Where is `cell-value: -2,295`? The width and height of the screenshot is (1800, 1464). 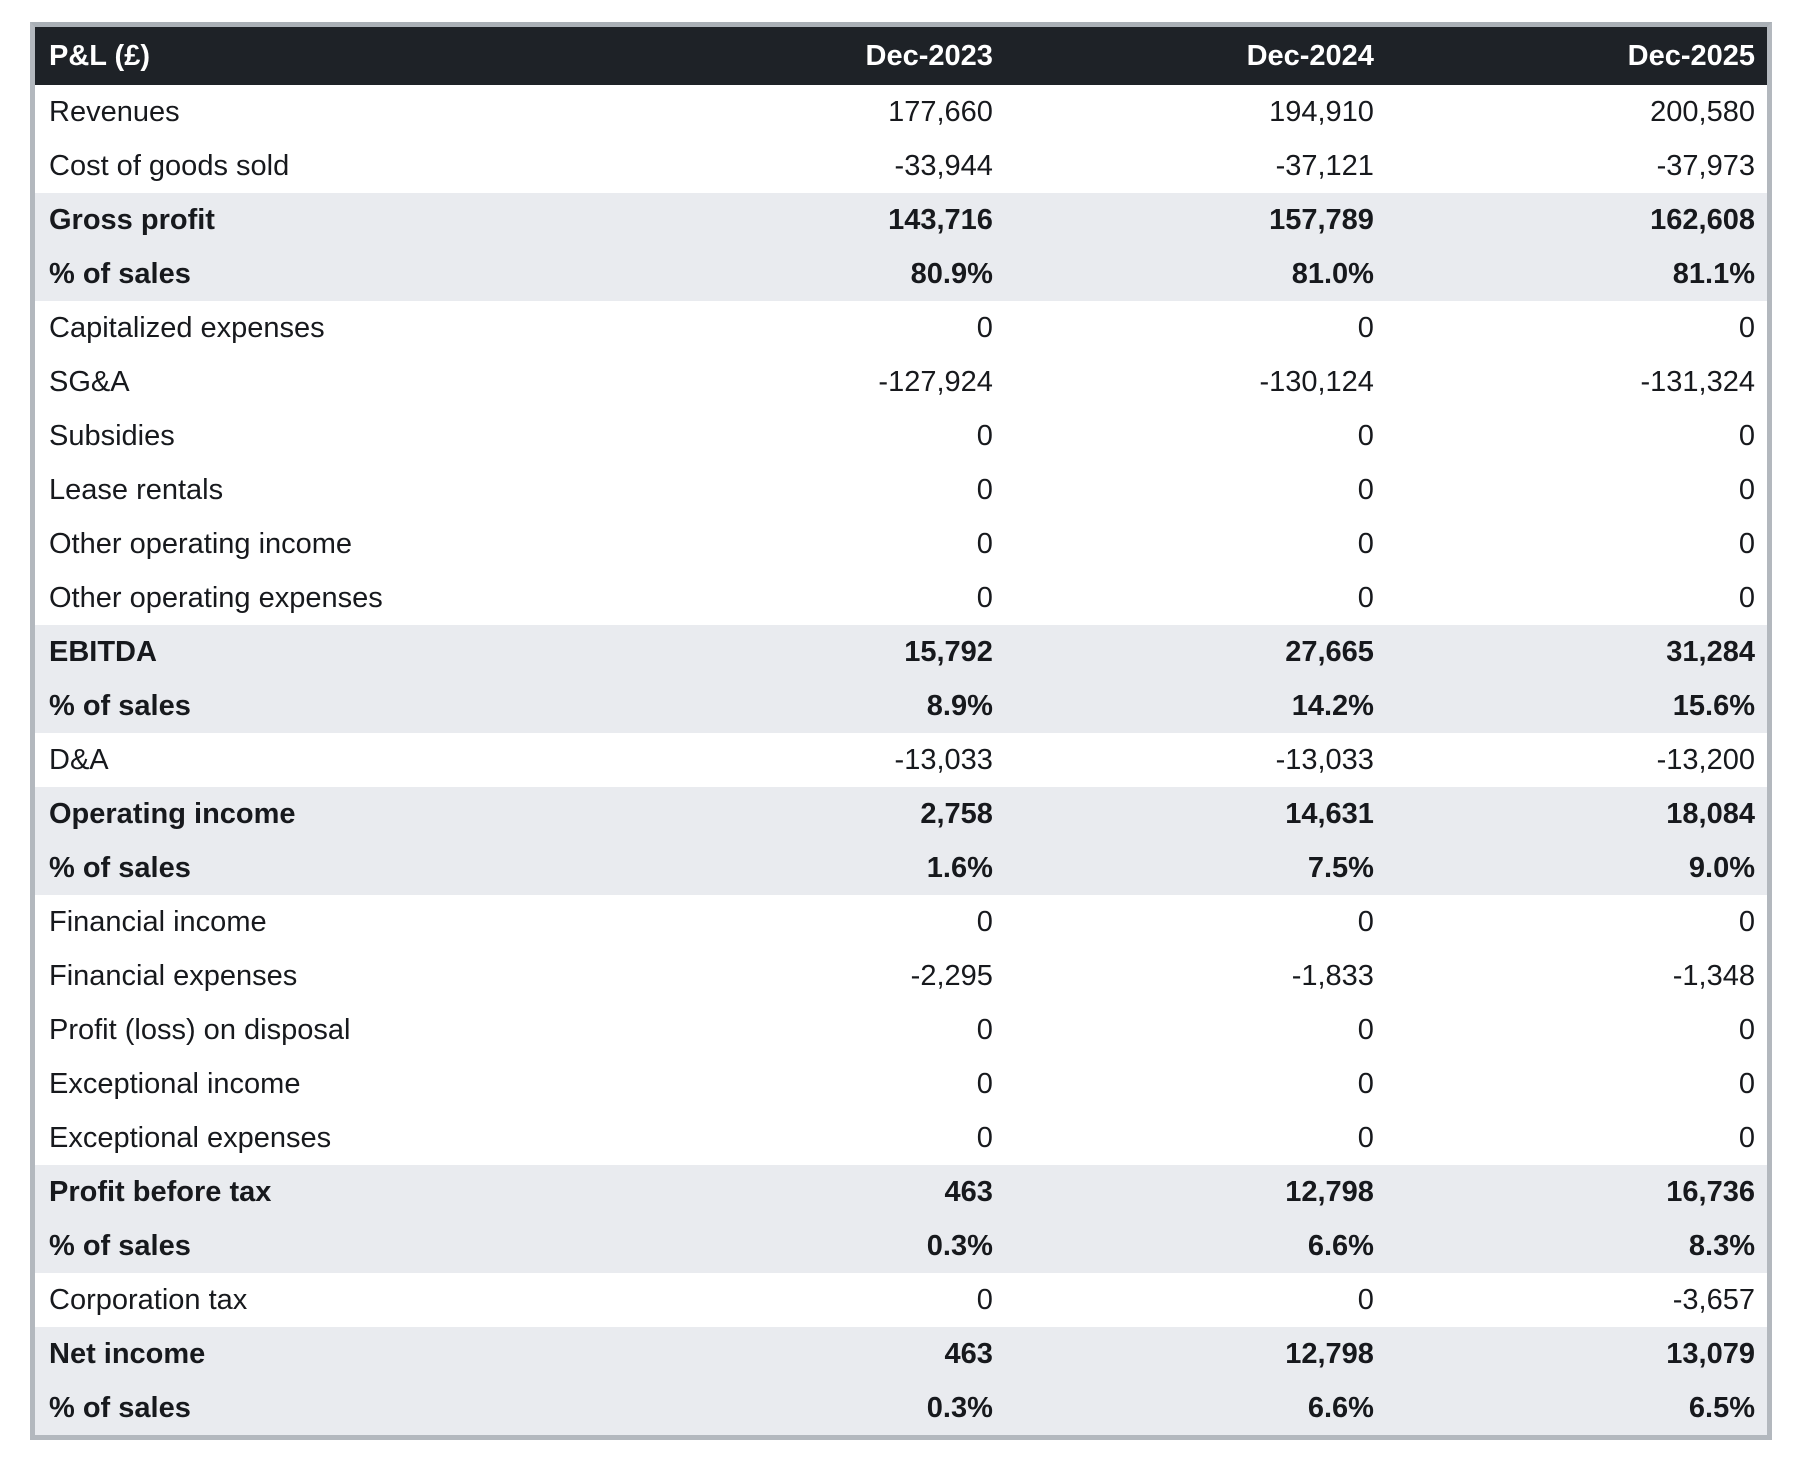
cell-value: -2,295 is located at coordinates (814, 976).